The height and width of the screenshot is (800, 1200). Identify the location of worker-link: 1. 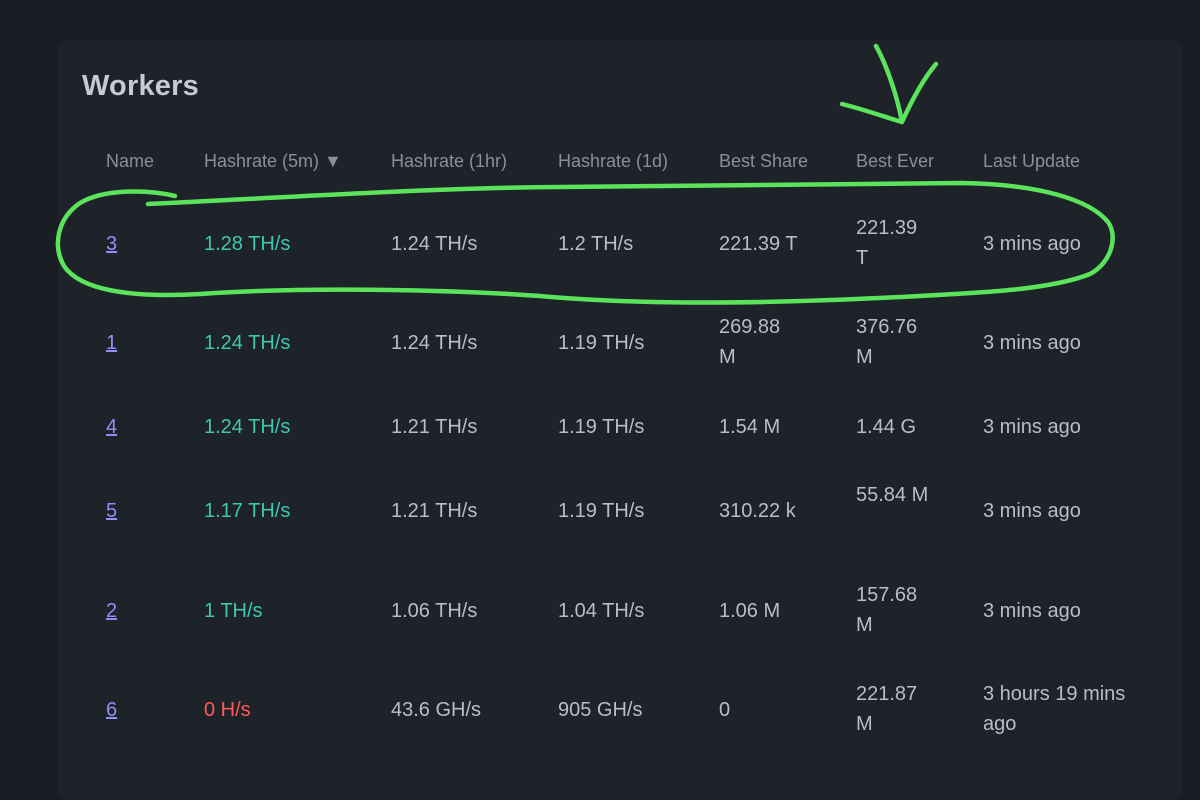
(112, 343).